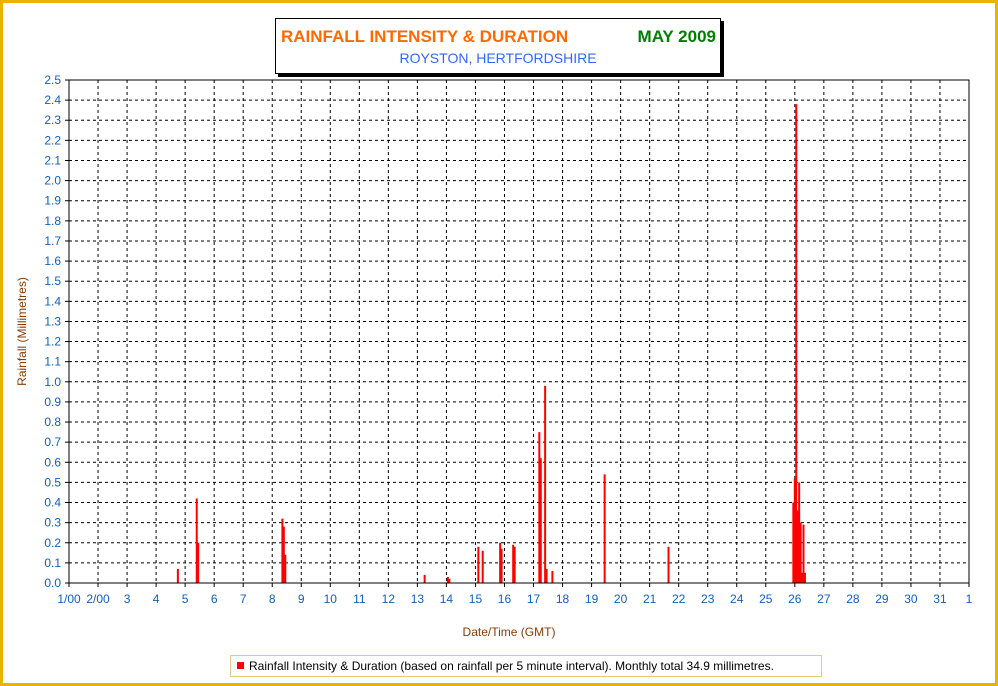  Describe the element at coordinates (243, 599) in the screenshot. I see `x-tick-label: 7` at that location.